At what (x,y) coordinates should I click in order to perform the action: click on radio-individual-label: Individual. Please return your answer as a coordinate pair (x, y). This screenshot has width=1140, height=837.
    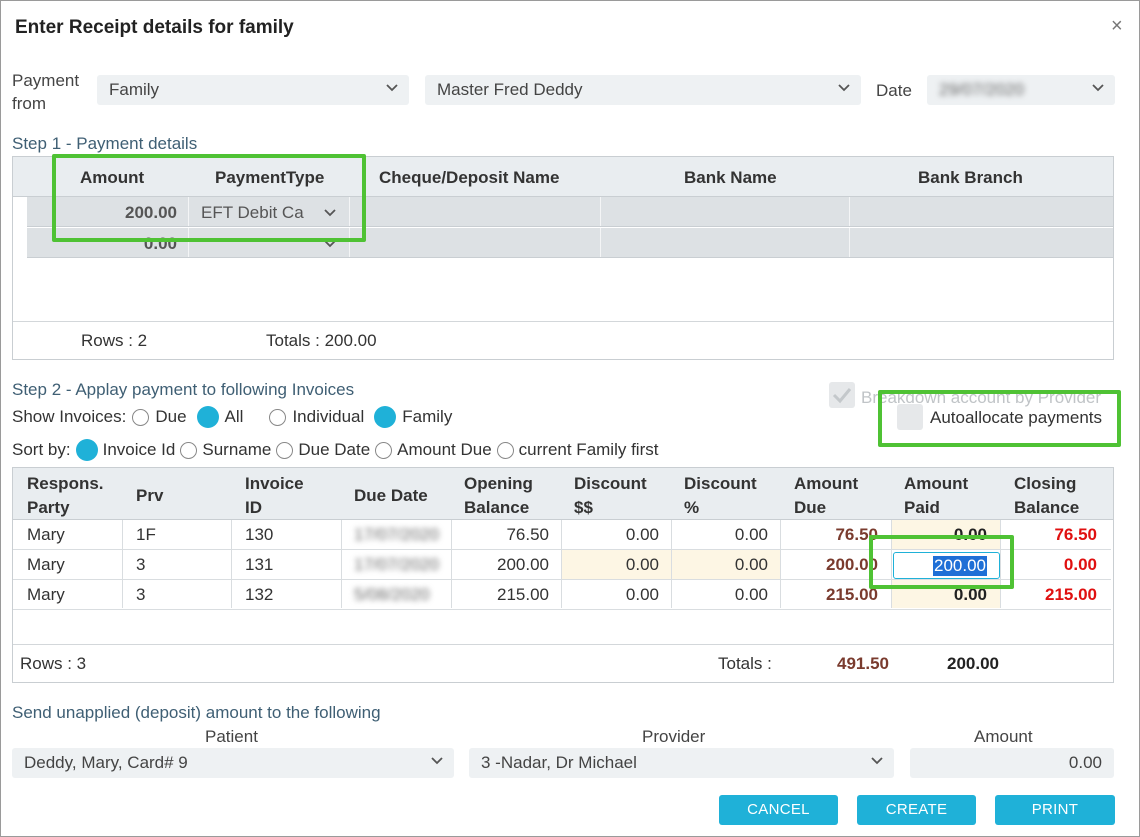
    Looking at the image, I should click on (328, 416).